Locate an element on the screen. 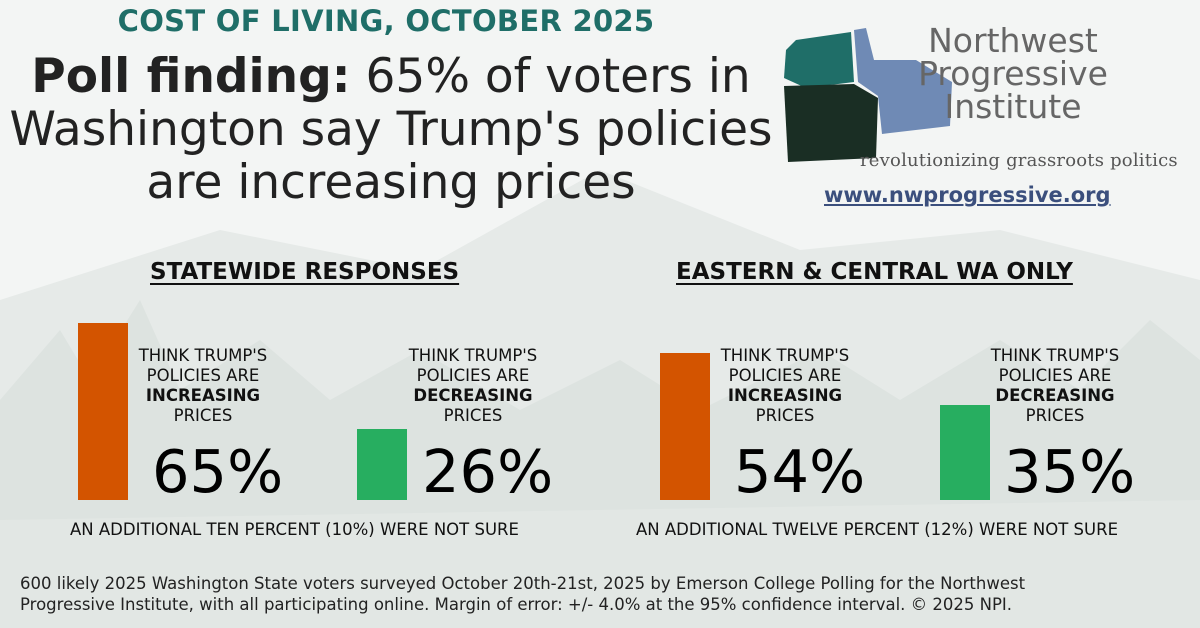 The width and height of the screenshot is (1200, 628). org-name-line1: Northwest is located at coordinates (1013, 40).